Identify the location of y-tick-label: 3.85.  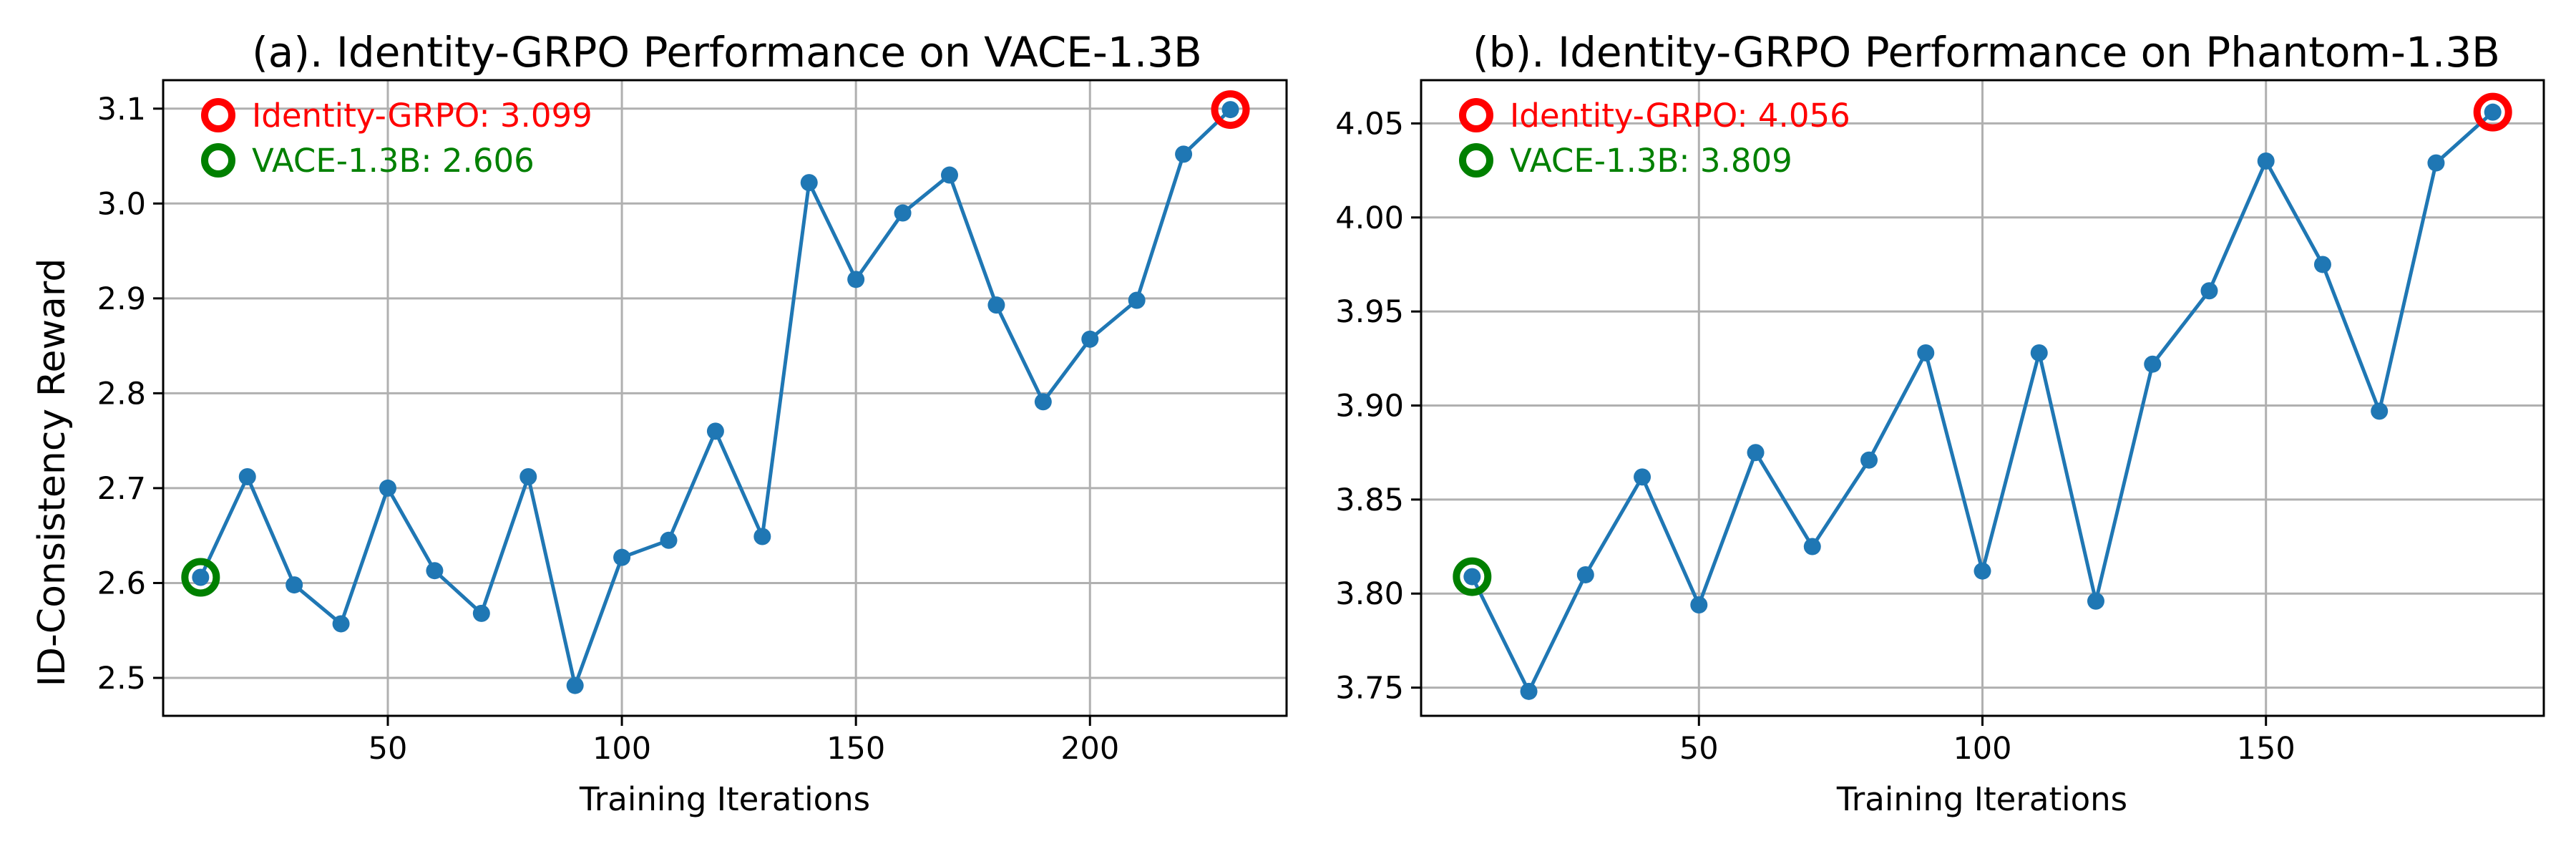
(1369, 500).